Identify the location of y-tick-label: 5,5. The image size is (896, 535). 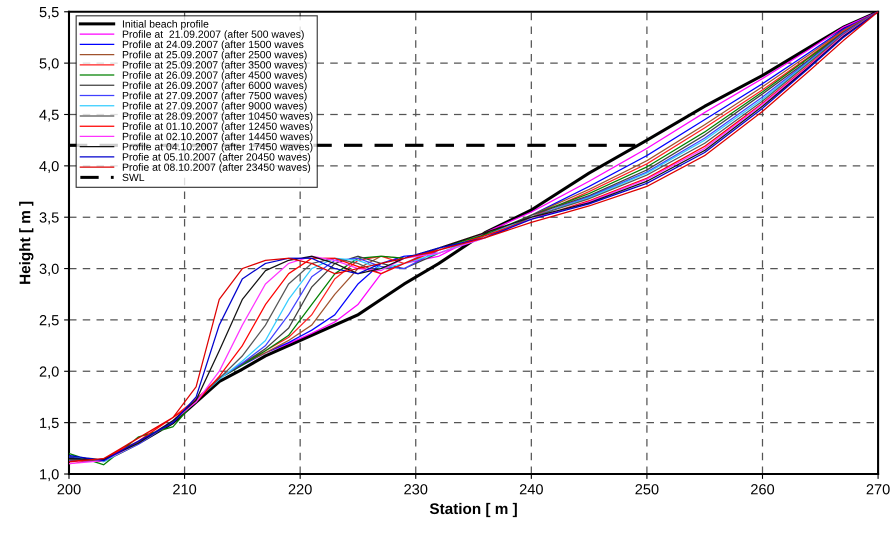
(49, 13).